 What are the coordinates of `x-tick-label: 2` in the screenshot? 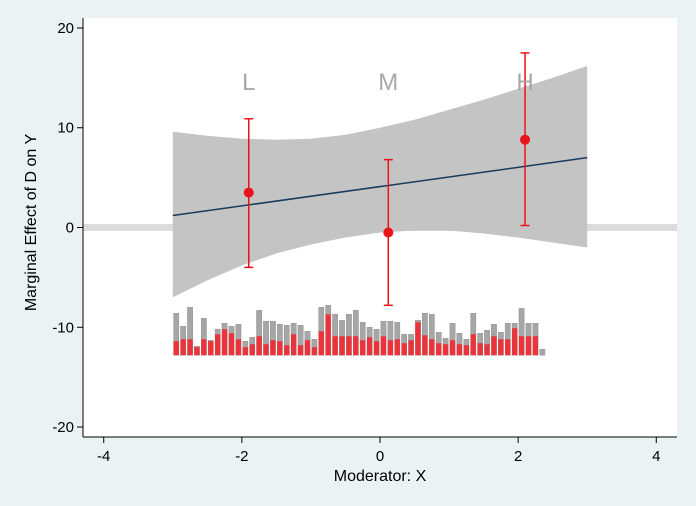 It's located at (518, 456).